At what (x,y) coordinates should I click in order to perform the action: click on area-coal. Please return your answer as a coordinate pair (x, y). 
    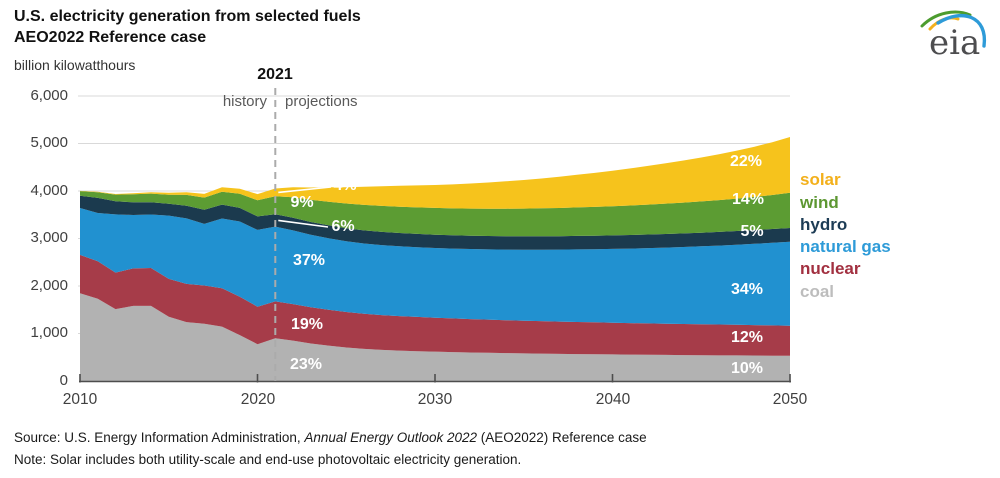
    Looking at the image, I should click on (435, 337).